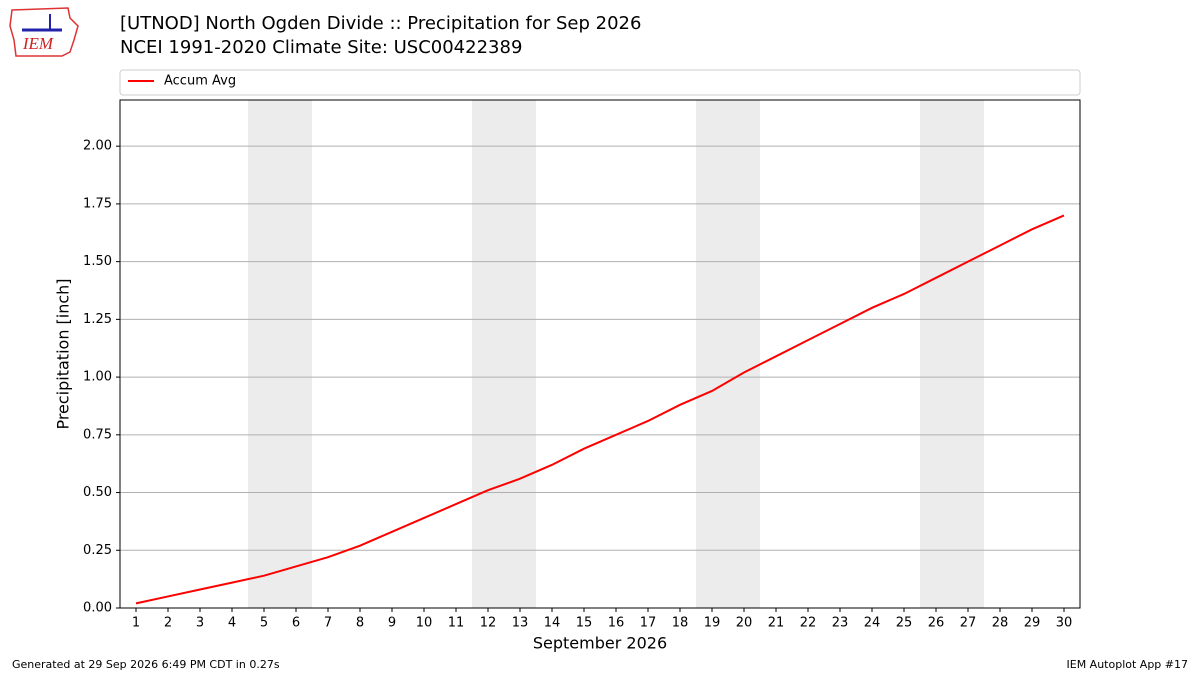 This screenshot has width=1200, height=675. What do you see at coordinates (97, 434) in the screenshot?
I see `y-tick-label: 0.75` at bounding box center [97, 434].